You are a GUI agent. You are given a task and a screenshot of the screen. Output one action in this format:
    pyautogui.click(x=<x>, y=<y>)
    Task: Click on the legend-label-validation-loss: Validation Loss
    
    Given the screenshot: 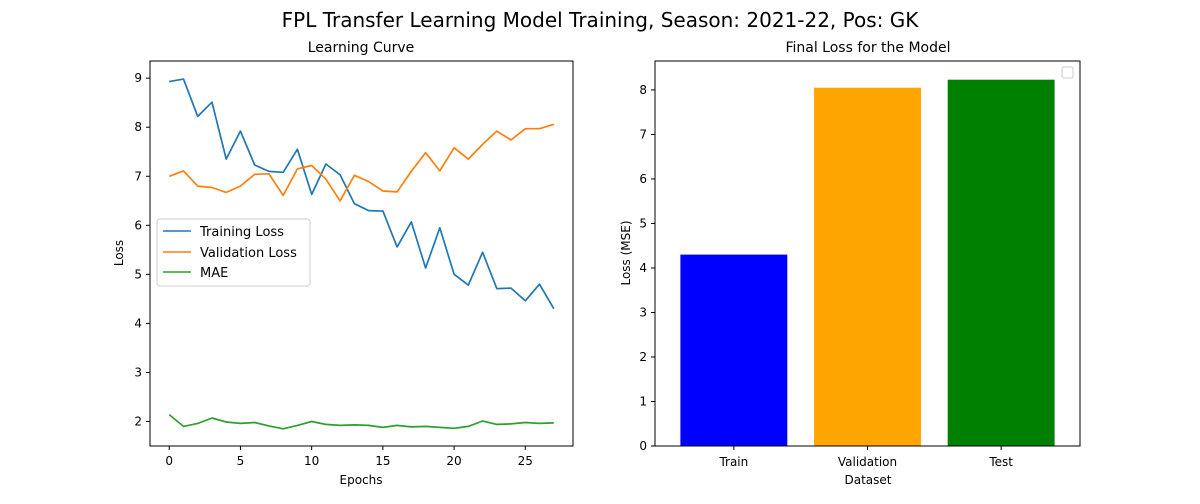 What is the action you would take?
    pyautogui.click(x=248, y=253)
    